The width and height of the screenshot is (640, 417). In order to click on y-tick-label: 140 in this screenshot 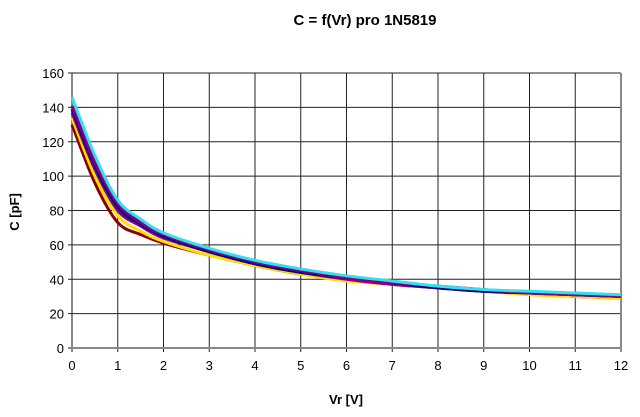, I will do `click(53, 107)`.